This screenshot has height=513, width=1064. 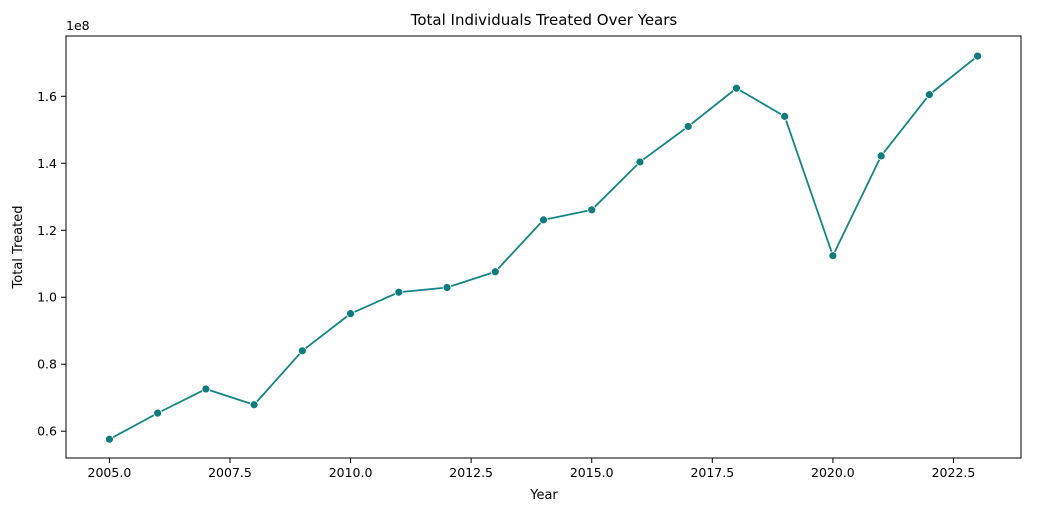 What do you see at coordinates (47, 364) in the screenshot?
I see `y-tick-label: 0.8` at bounding box center [47, 364].